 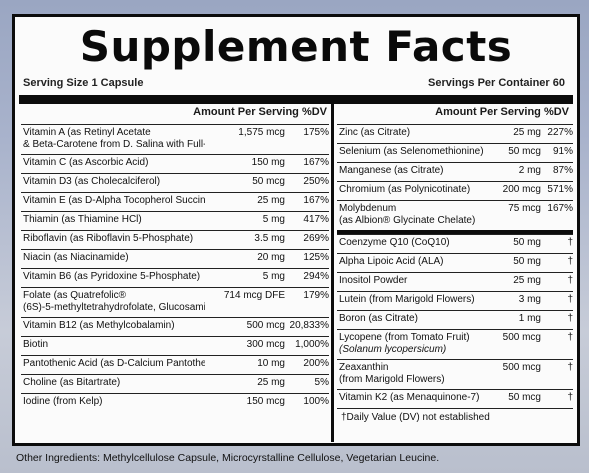 What do you see at coordinates (82, 219) in the screenshot?
I see `nutrient-name-line: Thiamin (as Thiamine HCl)` at bounding box center [82, 219].